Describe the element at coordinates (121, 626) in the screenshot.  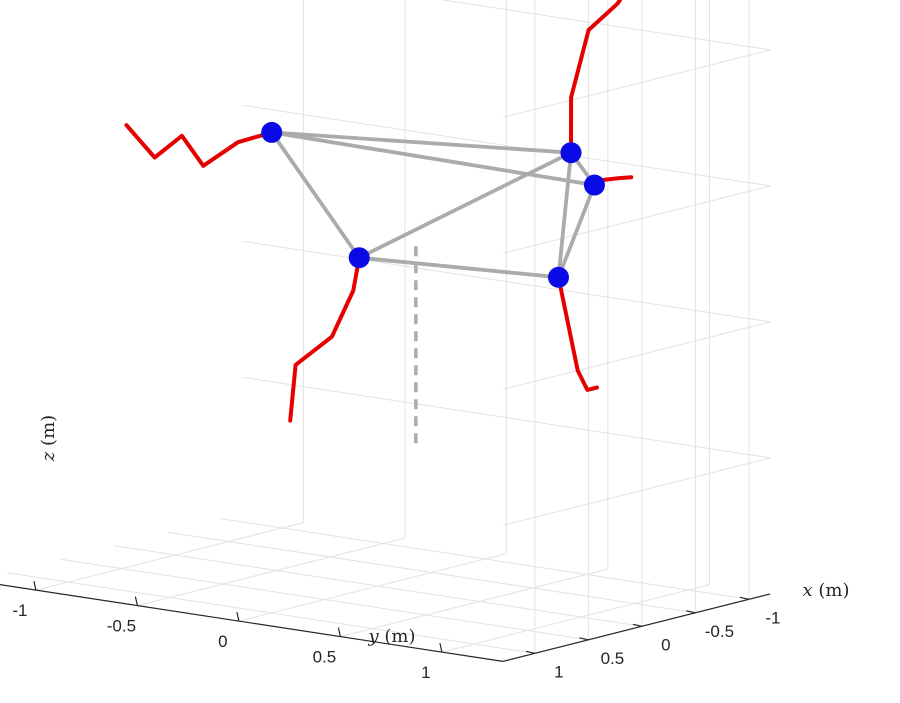
I see `y-tick-label: -0.5` at that location.